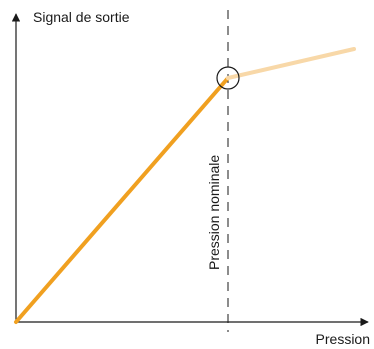 The image size is (374, 349). What do you see at coordinates (291, 63) in the screenshot?
I see `overload-segment` at bounding box center [291, 63].